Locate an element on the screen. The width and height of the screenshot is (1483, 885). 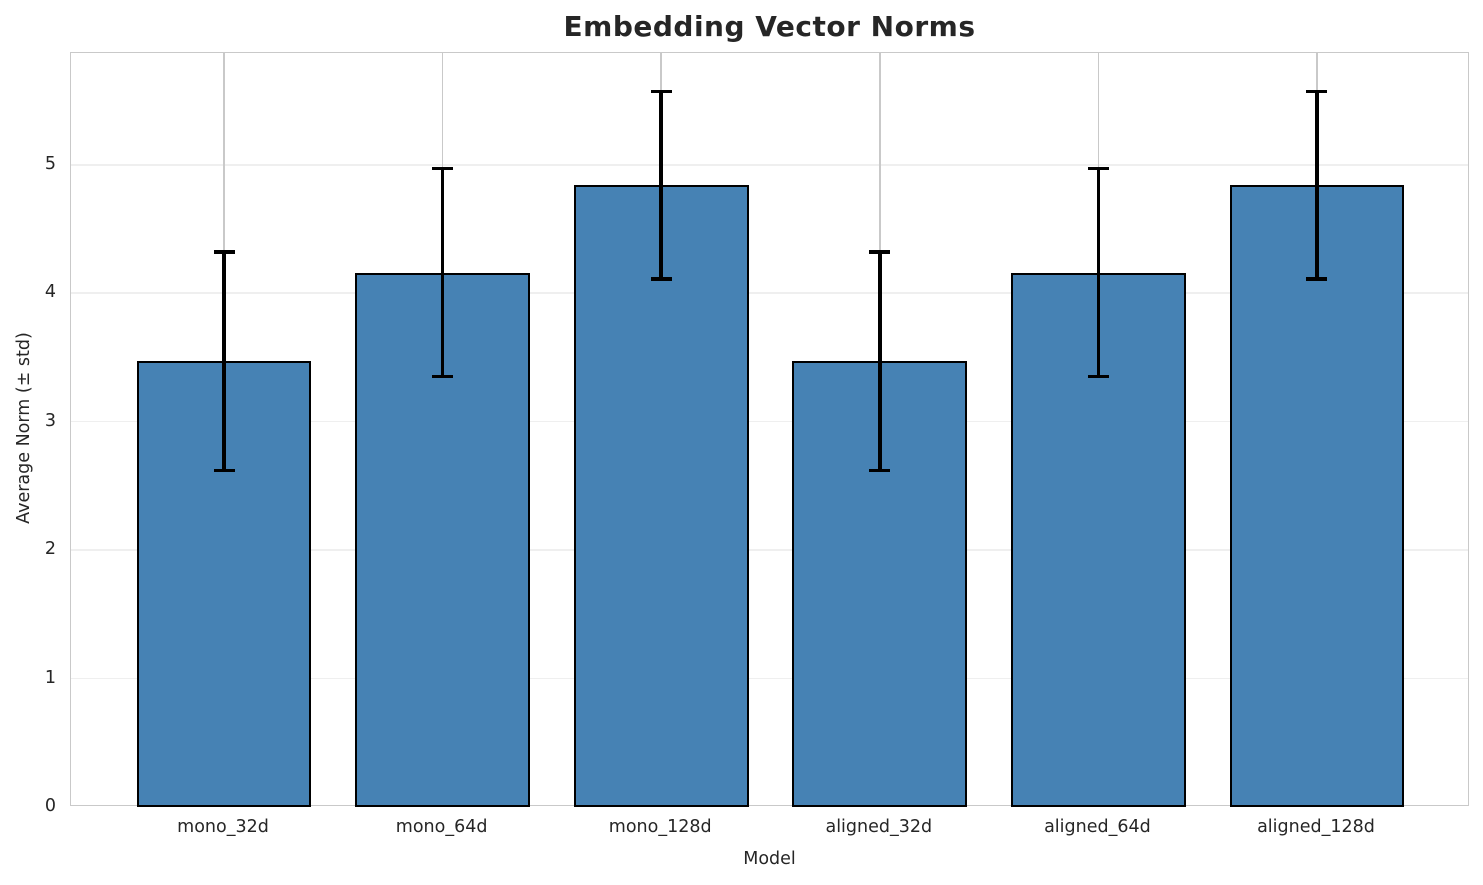
y-tick-label: 4 is located at coordinates (50, 292).